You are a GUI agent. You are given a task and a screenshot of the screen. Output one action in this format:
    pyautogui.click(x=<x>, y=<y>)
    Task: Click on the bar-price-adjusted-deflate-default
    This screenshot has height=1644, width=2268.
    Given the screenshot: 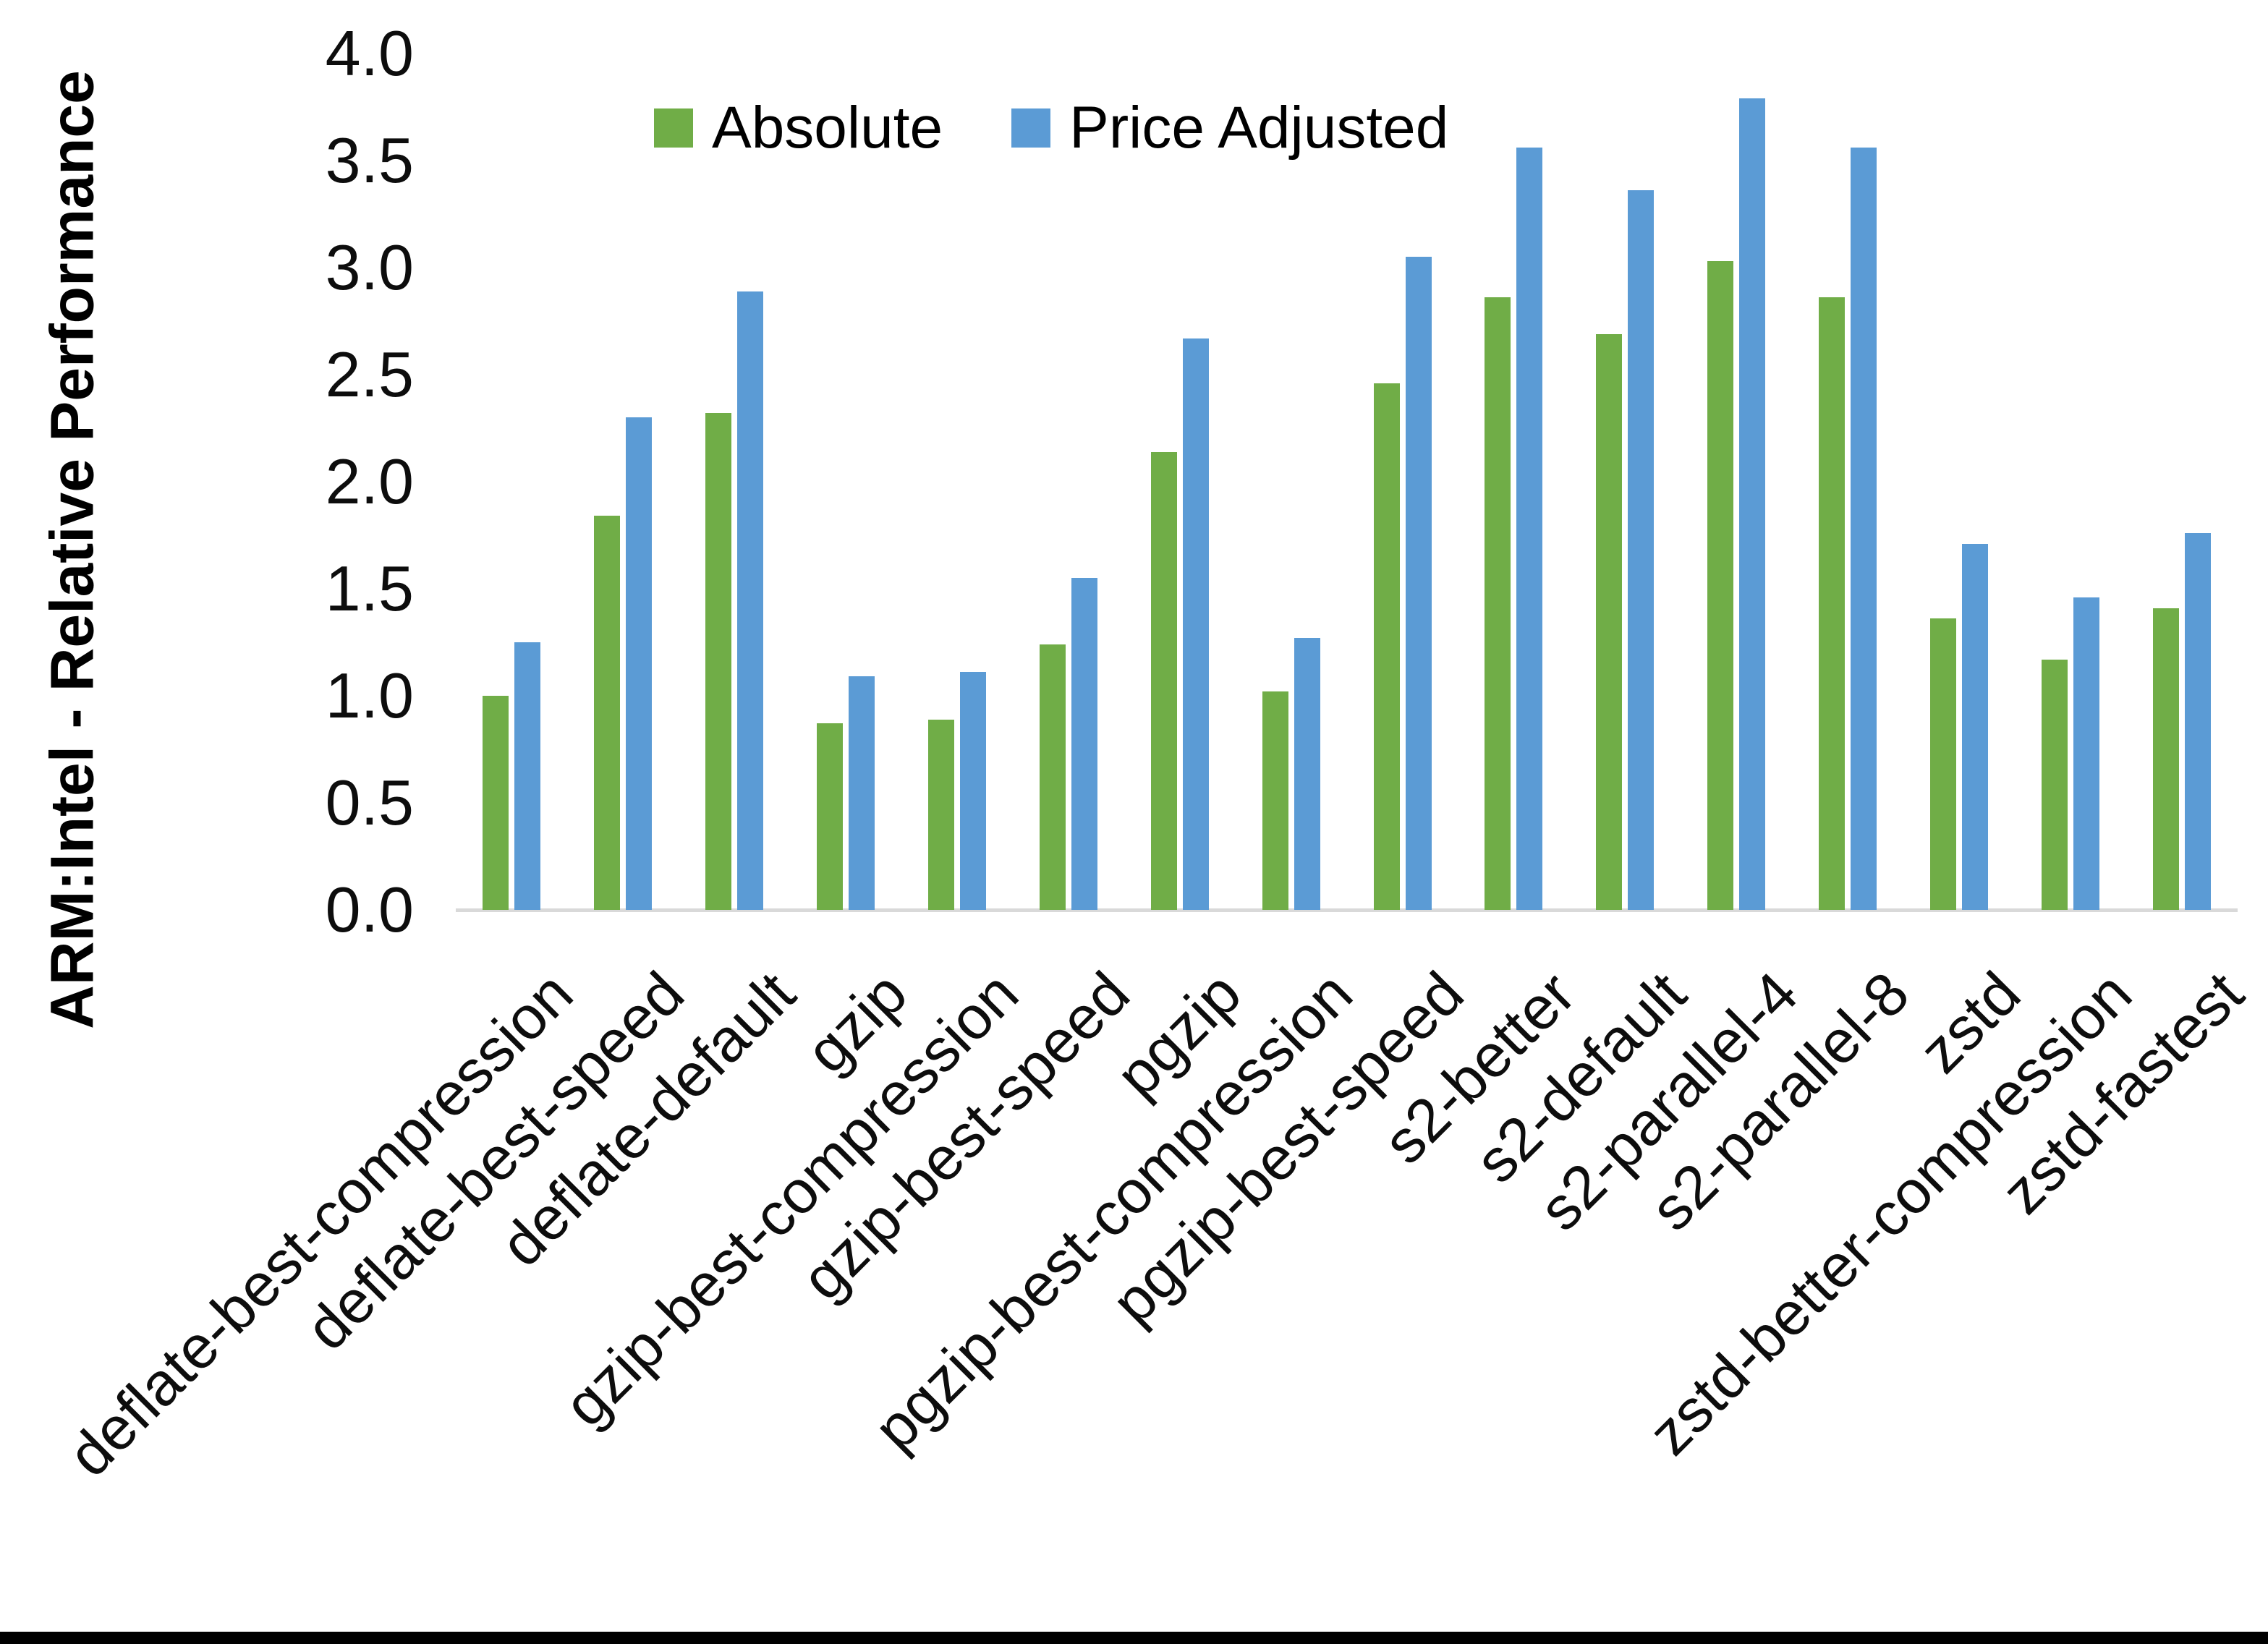 What is the action you would take?
    pyautogui.click(x=749, y=600)
    